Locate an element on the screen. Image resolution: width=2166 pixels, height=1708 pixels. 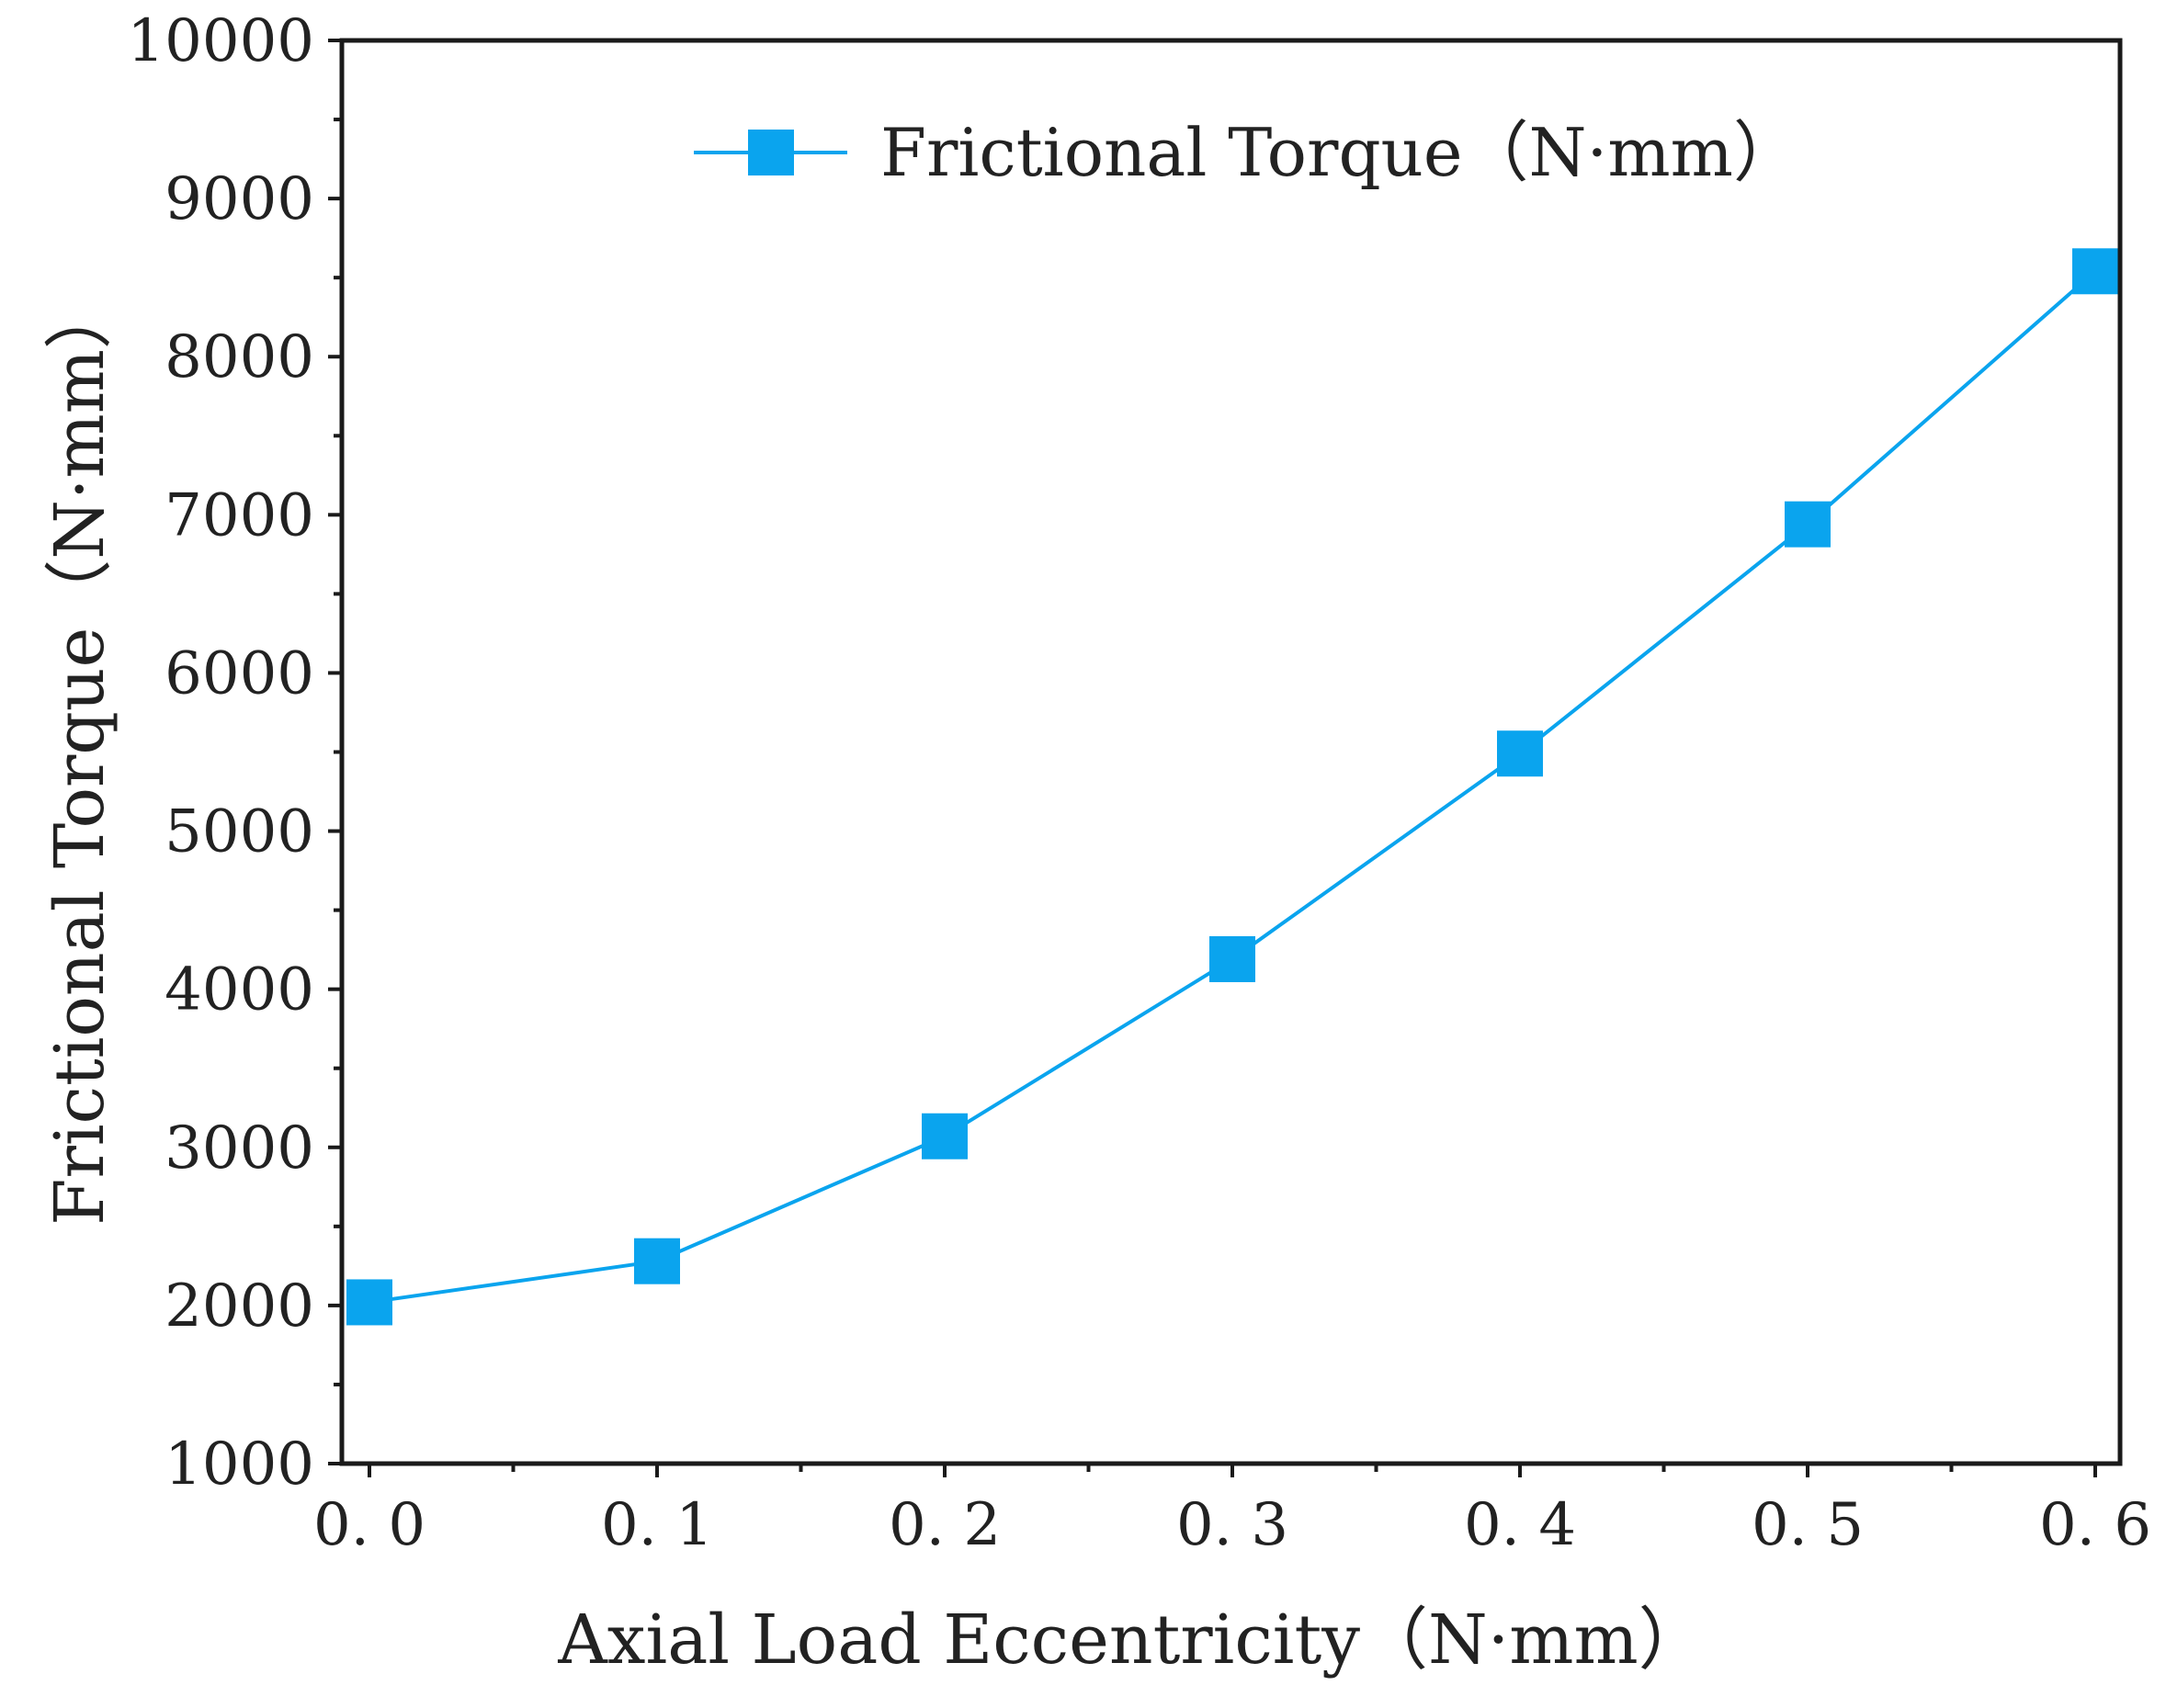
y-tick-label: 4000 is located at coordinates (239, 990).